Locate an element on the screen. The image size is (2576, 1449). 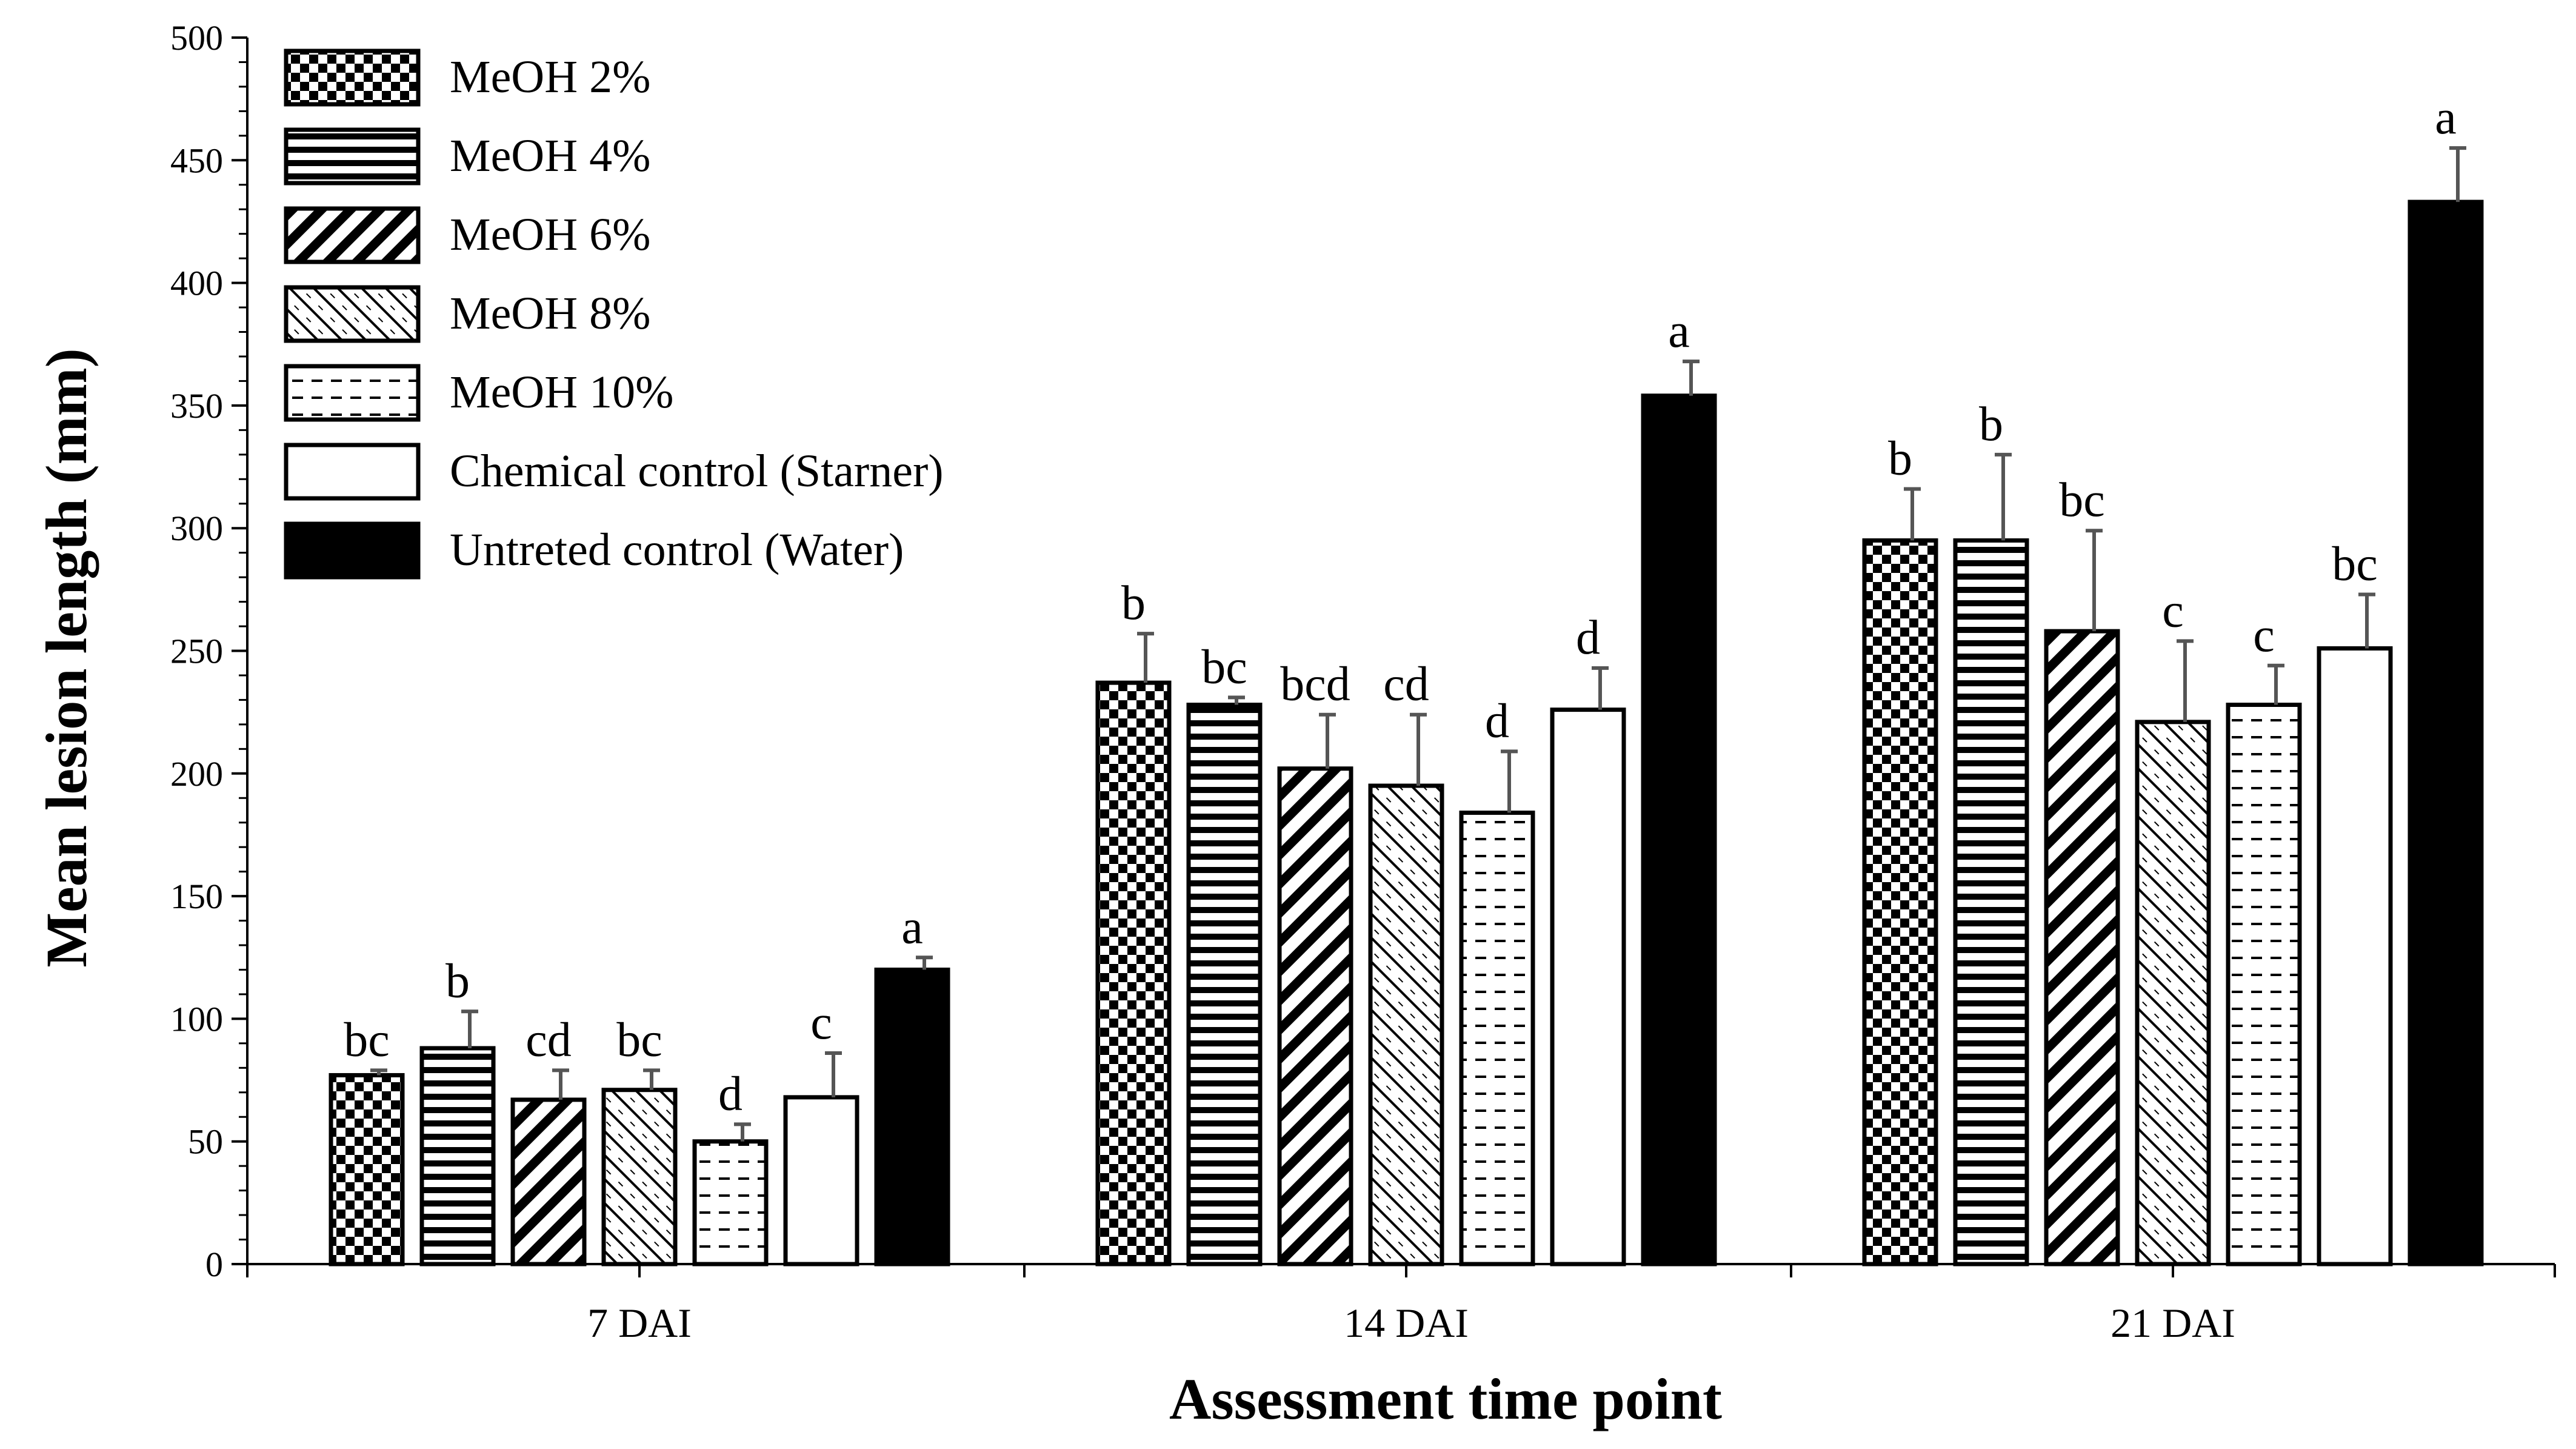
y-tick-label: 350 is located at coordinates (196, 406).